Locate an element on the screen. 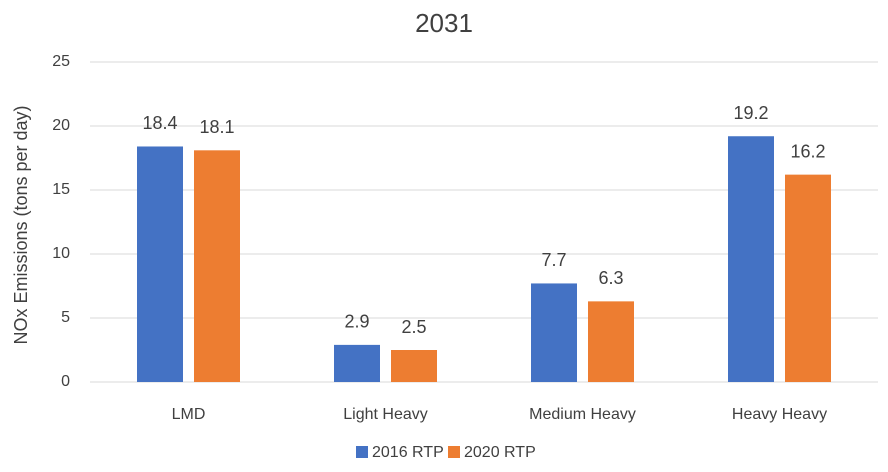 The width and height of the screenshot is (888, 472). legend-label: 2016 RTP is located at coordinates (408, 452).